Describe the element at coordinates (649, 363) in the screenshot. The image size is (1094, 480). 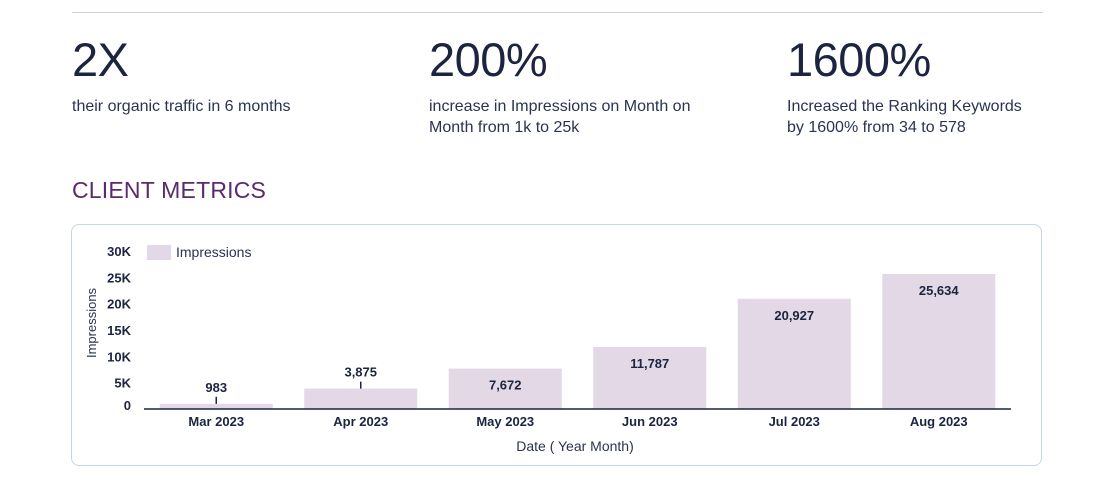
I see `data-label: 11,787` at that location.